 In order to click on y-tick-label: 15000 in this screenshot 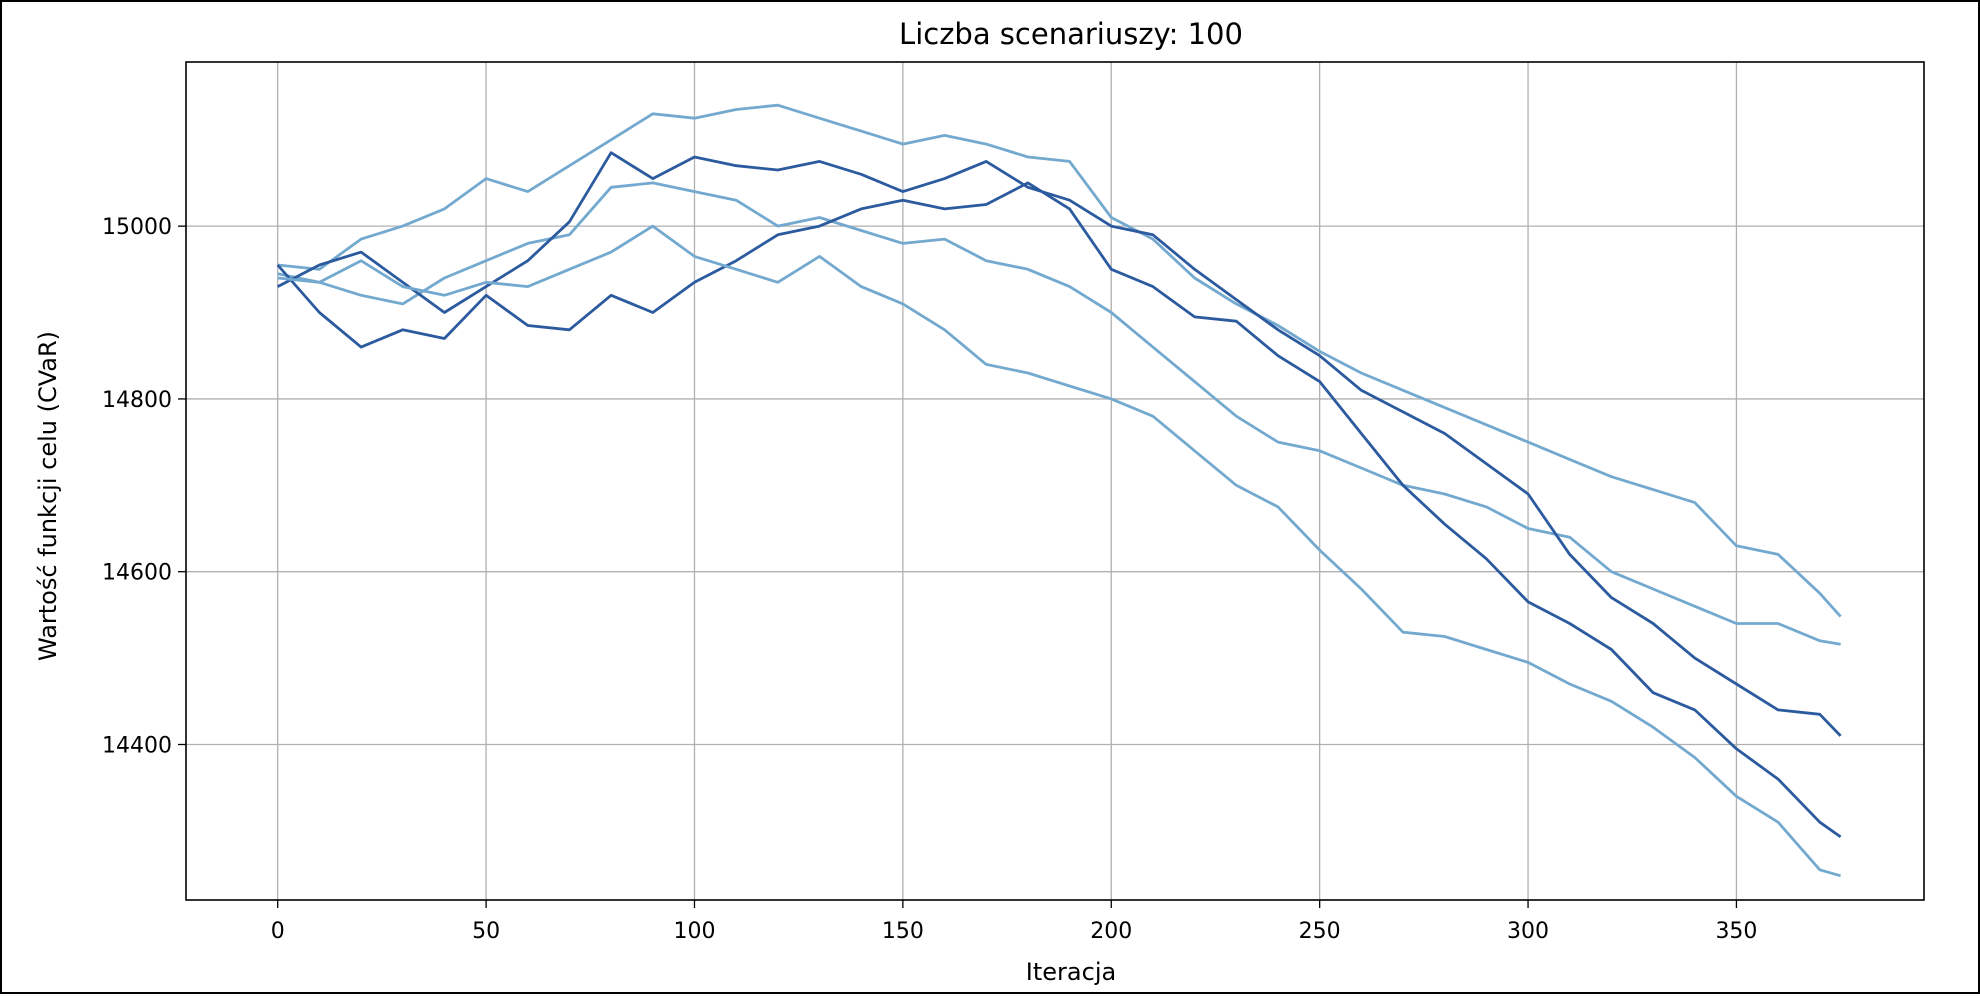, I will do `click(137, 227)`.